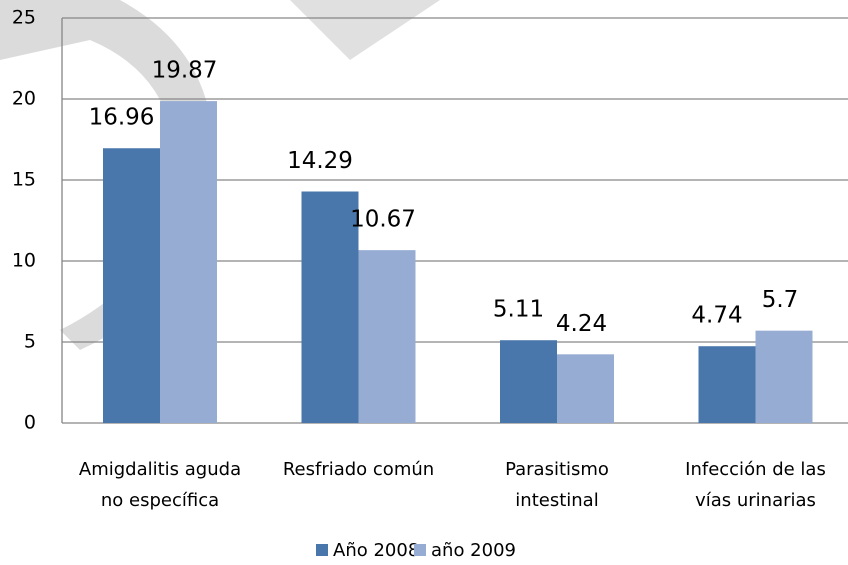 The height and width of the screenshot is (565, 848). I want to click on x-tick-label: Amigdalitis aguda, so click(160, 469).